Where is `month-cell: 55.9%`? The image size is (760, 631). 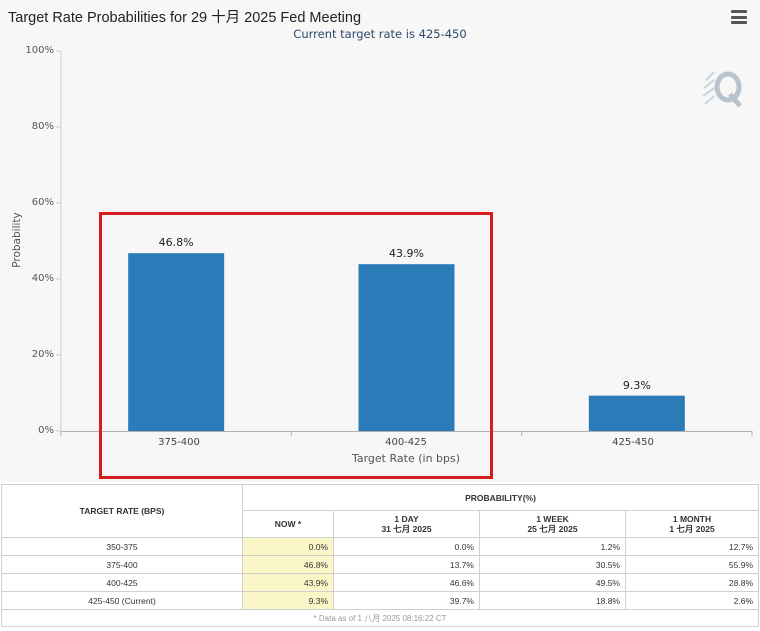 month-cell: 55.9% is located at coordinates (692, 564).